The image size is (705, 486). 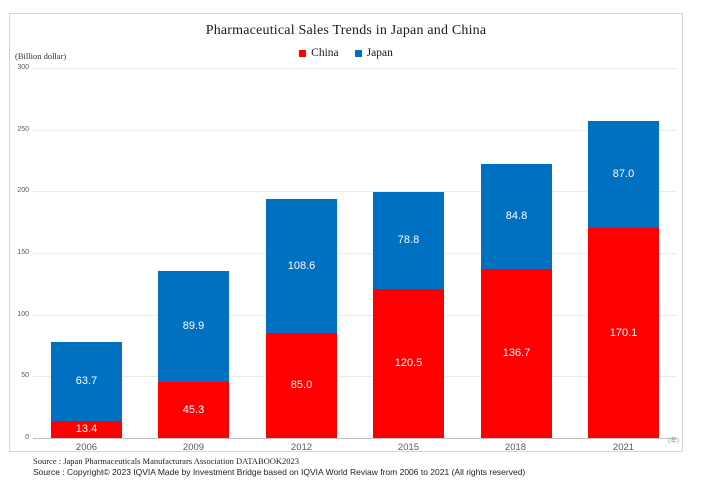 I want to click on bar-value-label-japan-2018: 84.8, so click(x=516, y=216).